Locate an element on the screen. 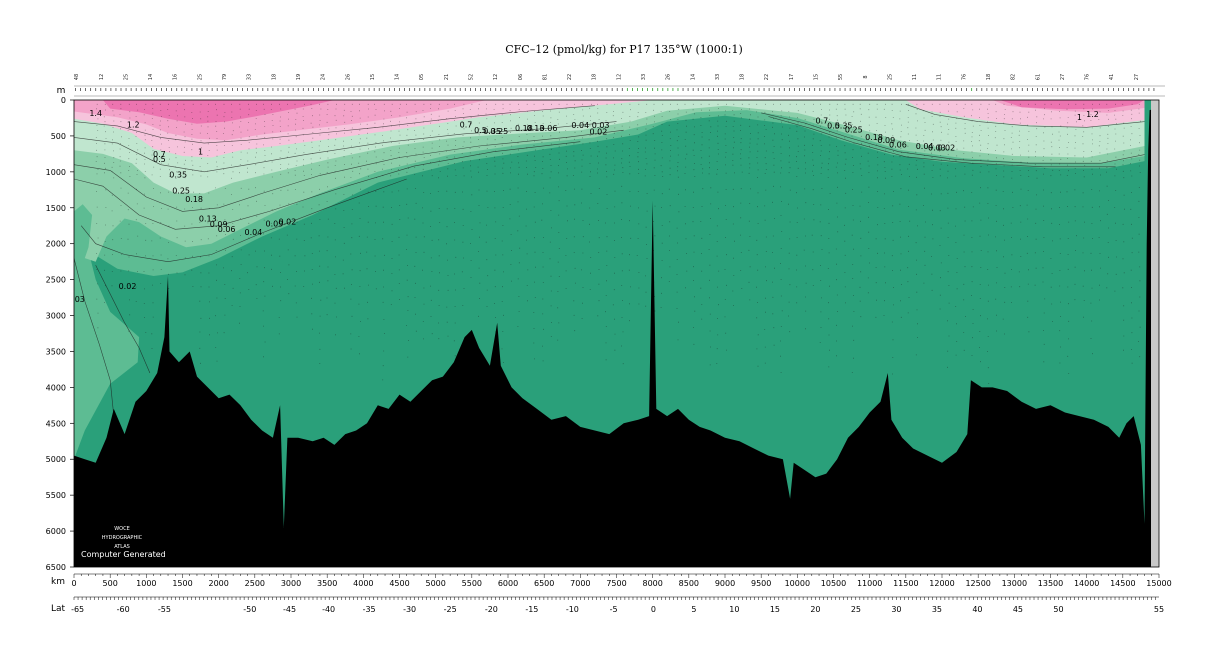 This screenshot has height=650, width=1215. station-label-22: 12 is located at coordinates (619, 77).